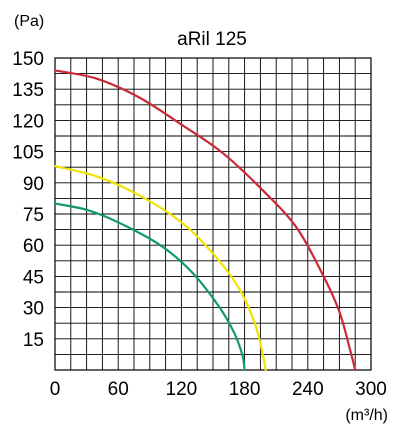 This screenshot has height=438, width=403. Describe the element at coordinates (182, 389) in the screenshot. I see `x-tick-label: 120` at that location.